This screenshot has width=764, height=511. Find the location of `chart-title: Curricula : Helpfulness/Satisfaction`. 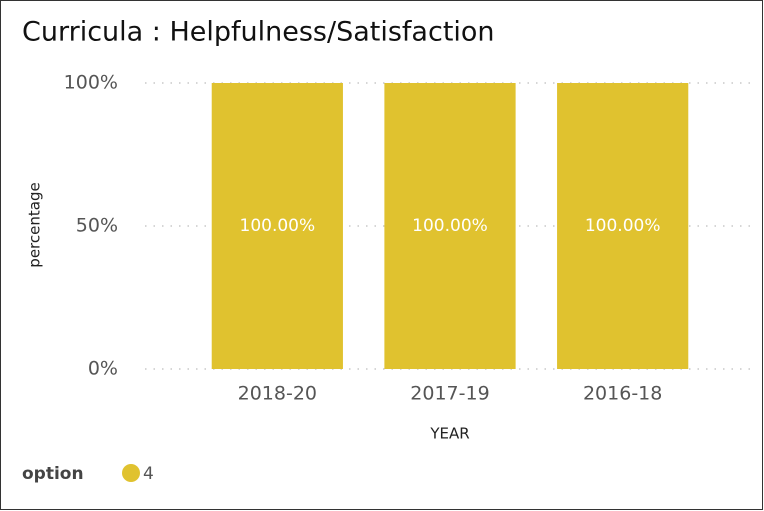

chart-title: Curricula : Helpfulness/Satisfaction is located at coordinates (258, 32).